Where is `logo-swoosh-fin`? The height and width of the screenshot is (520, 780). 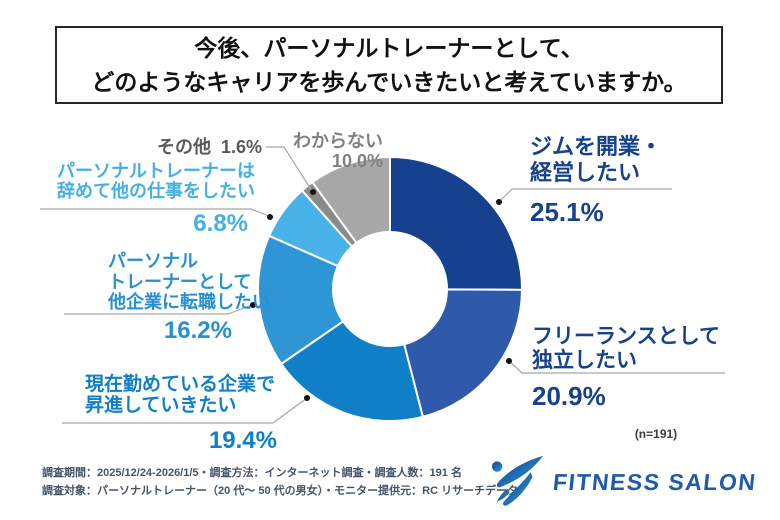
logo-swoosh-fin is located at coordinates (503, 495).